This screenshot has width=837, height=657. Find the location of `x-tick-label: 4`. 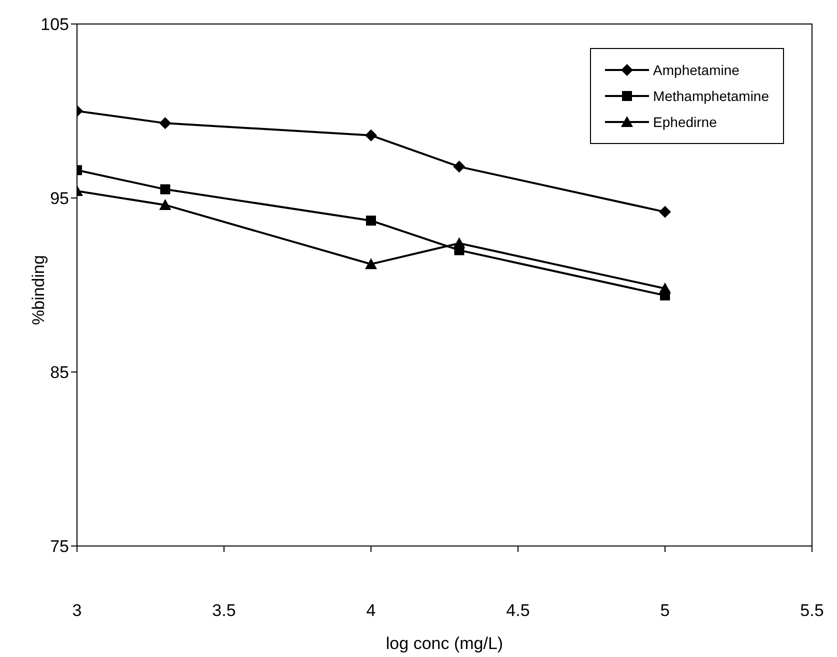

x-tick-label: 4 is located at coordinates (371, 610).